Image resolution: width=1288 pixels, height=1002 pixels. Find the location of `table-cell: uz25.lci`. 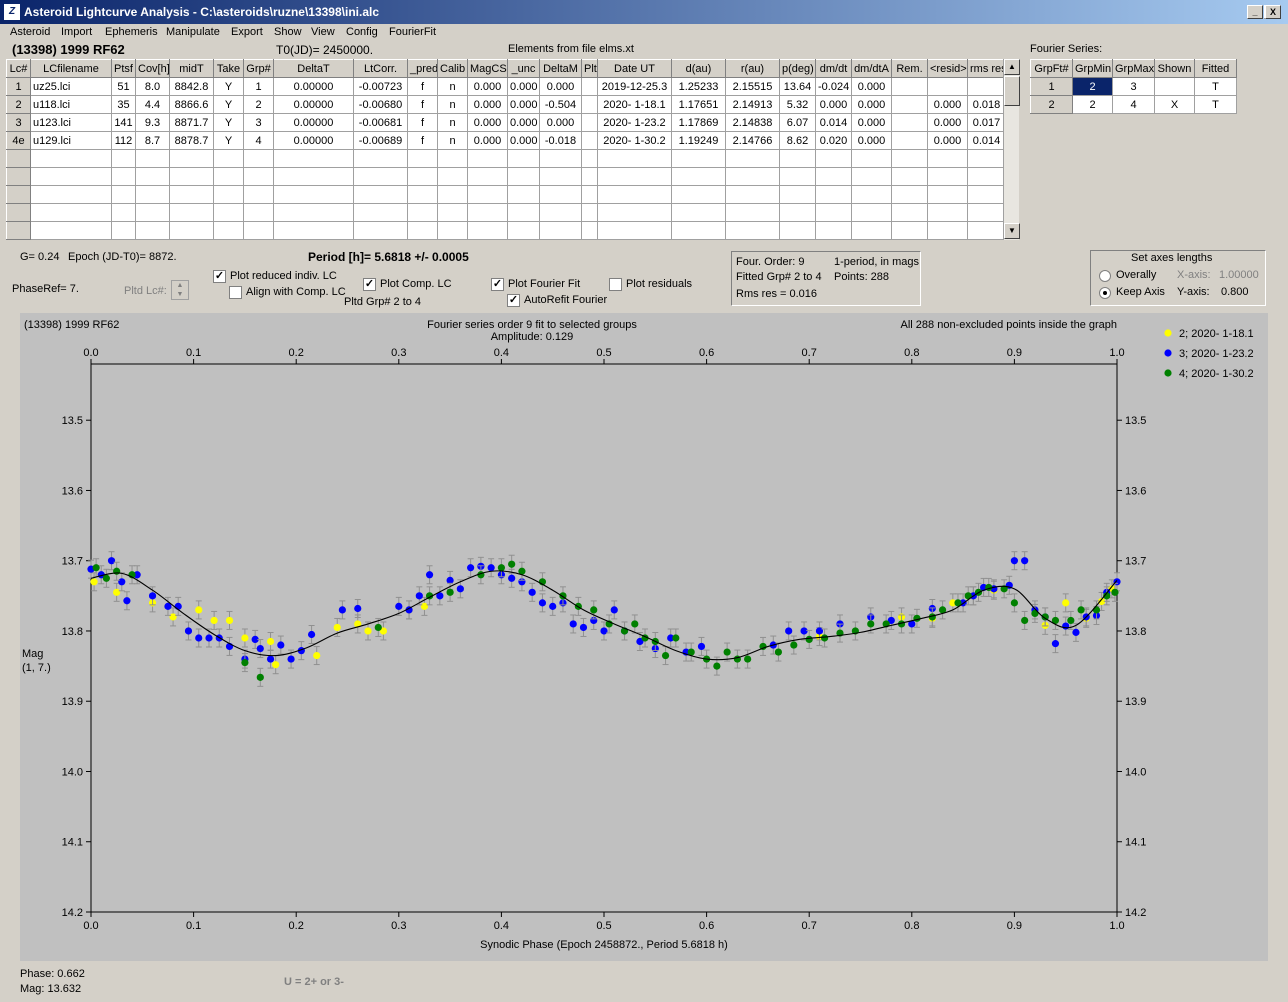

table-cell: uz25.lci is located at coordinates (71, 86).